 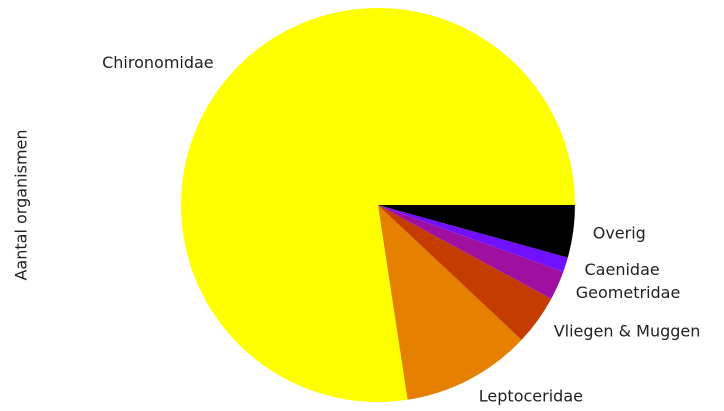 I want to click on slice-label: Geometridae, so click(x=628, y=292).